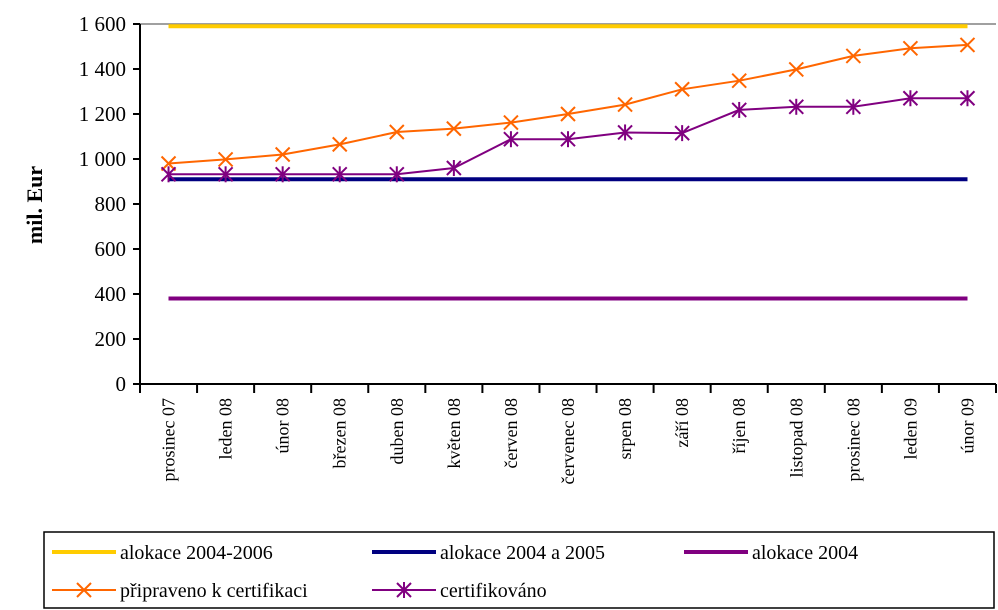 Image resolution: width=998 pixels, height=610 pixels. What do you see at coordinates (340, 433) in the screenshot?
I see `x-tick-label: březen 08` at bounding box center [340, 433].